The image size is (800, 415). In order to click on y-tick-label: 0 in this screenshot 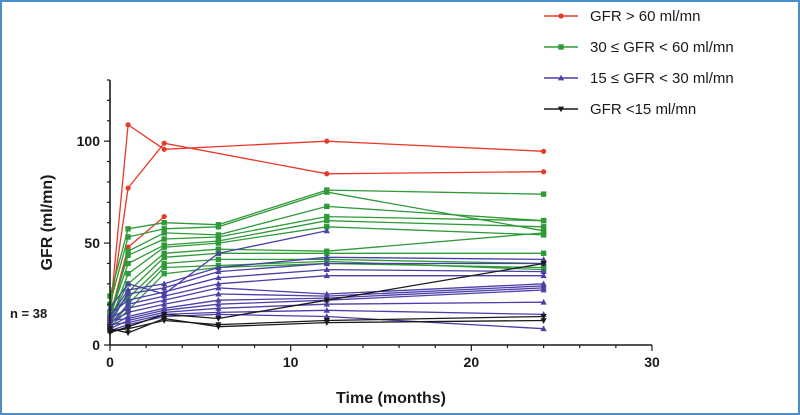, I will do `click(96, 345)`.